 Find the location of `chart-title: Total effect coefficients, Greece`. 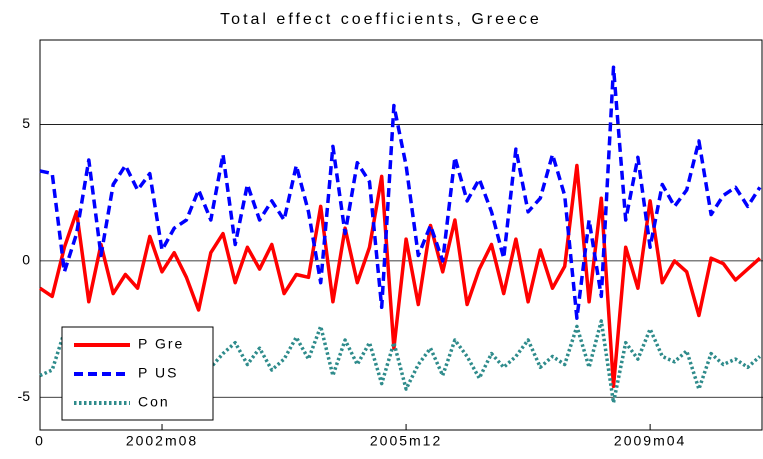

chart-title: Total effect coefficients, Greece is located at coordinates (381, 19).